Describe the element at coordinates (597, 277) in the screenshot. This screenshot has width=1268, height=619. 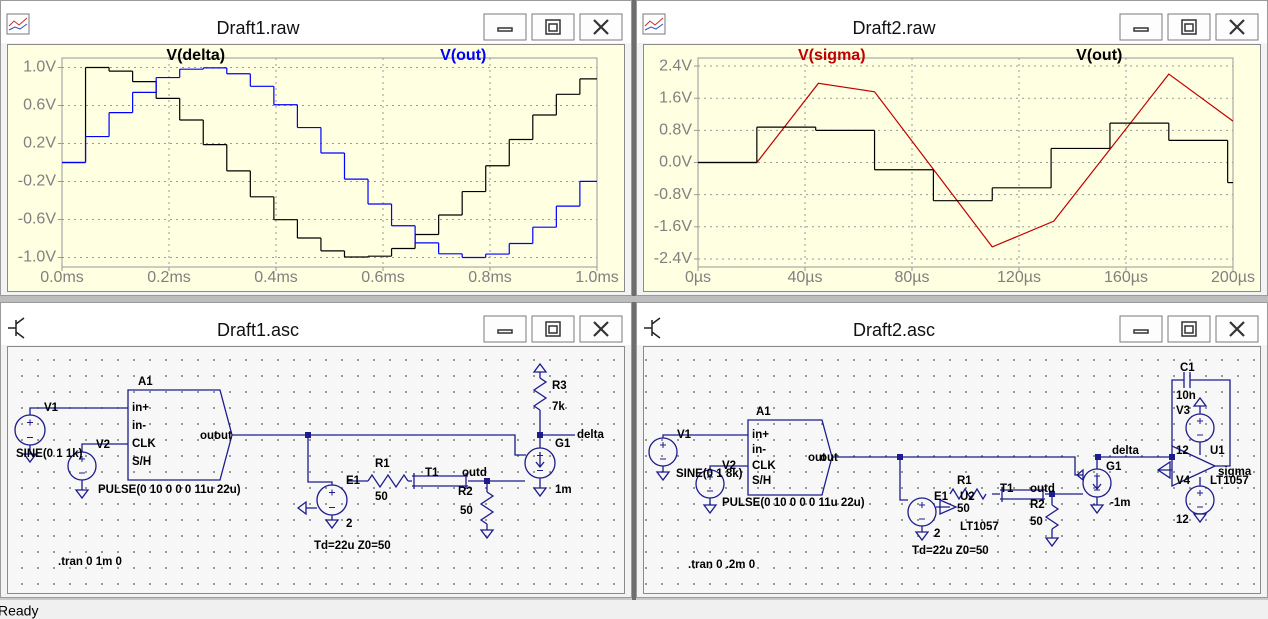
I see `x-tick-label: 1.0ms` at that location.